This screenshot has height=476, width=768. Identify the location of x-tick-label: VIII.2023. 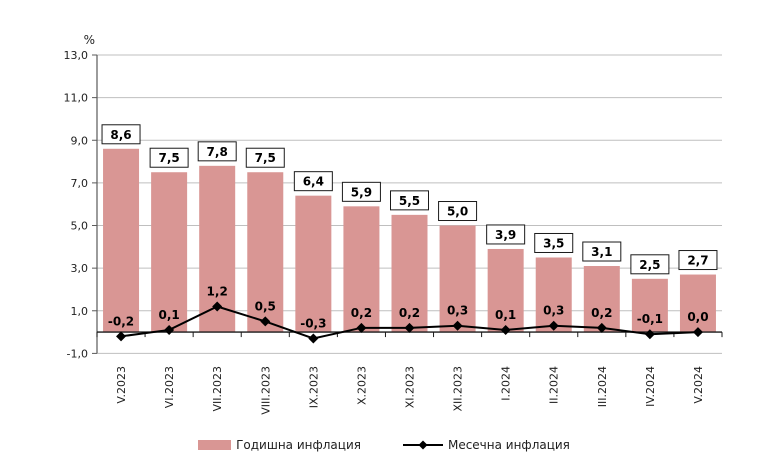
(265, 390).